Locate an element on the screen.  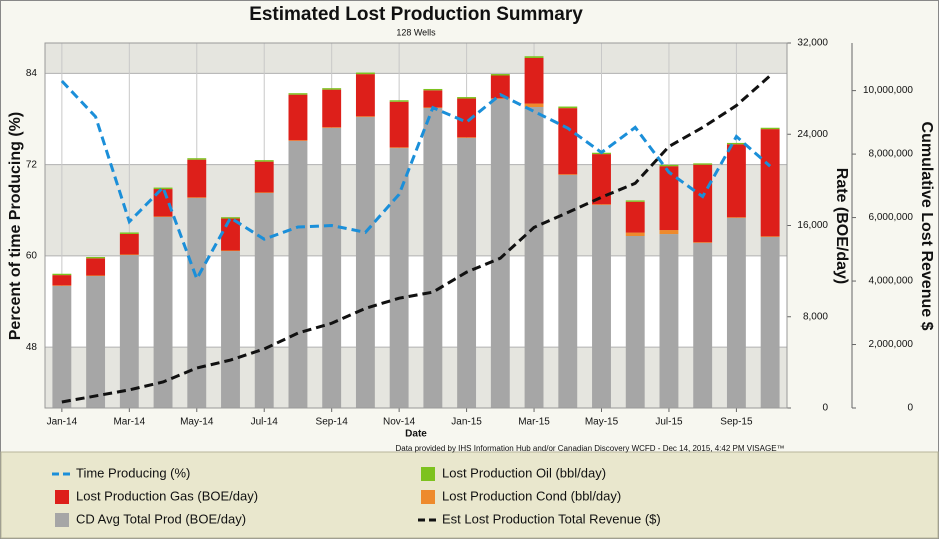
x-tick-label: Jan-15 is located at coordinates (466, 422).